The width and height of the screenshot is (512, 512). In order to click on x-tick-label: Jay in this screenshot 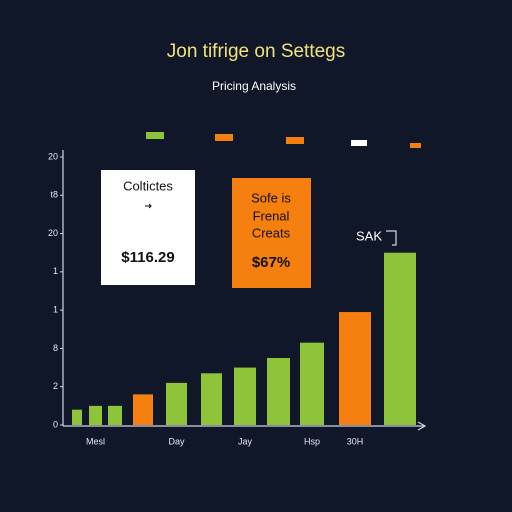, I will do `click(245, 441)`.